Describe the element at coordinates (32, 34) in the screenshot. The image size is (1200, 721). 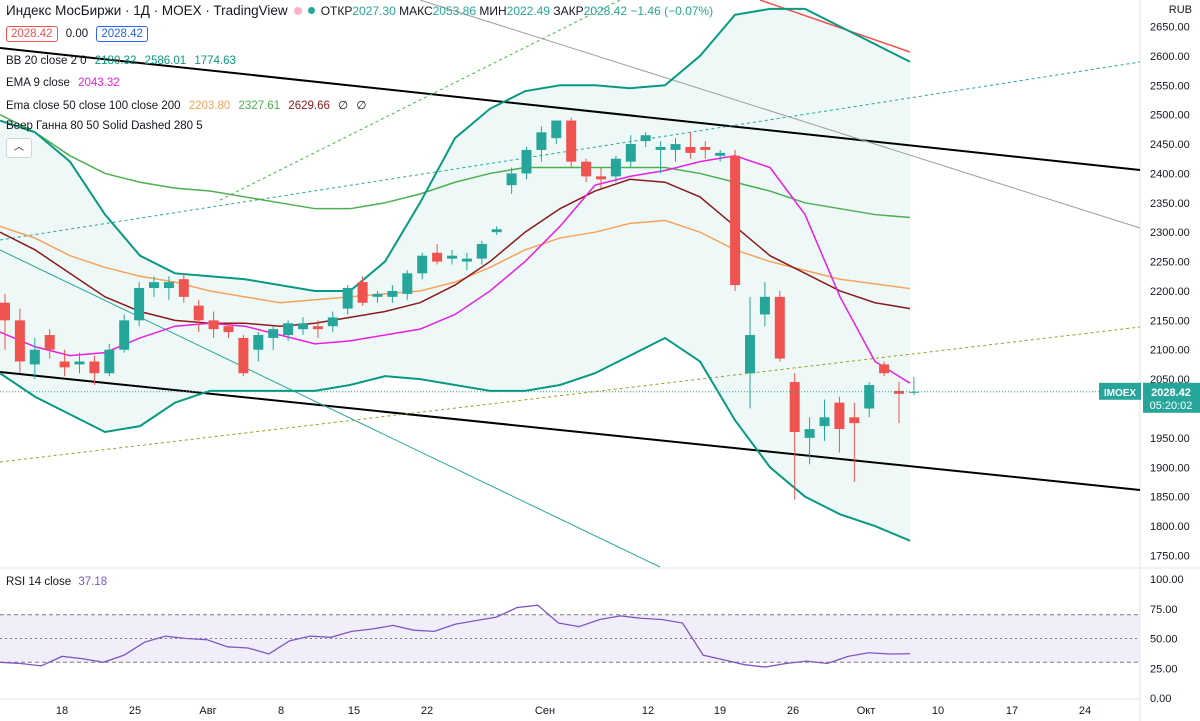
I see `sell-button: 2028.42` at that location.